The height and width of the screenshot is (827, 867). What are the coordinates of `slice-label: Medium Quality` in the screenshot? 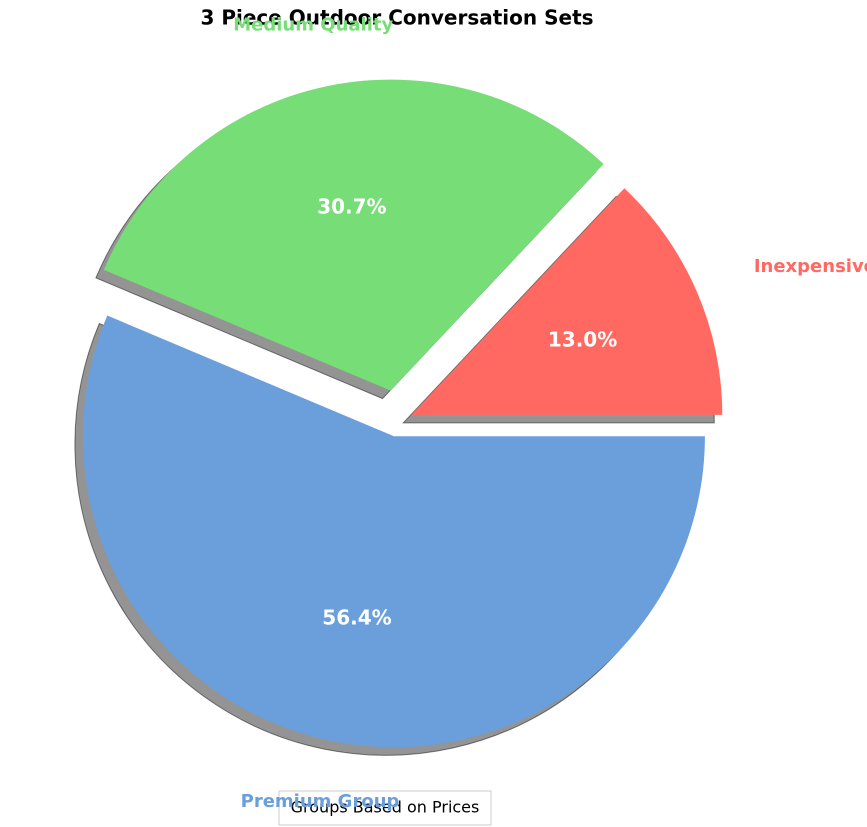 It's located at (313, 24).